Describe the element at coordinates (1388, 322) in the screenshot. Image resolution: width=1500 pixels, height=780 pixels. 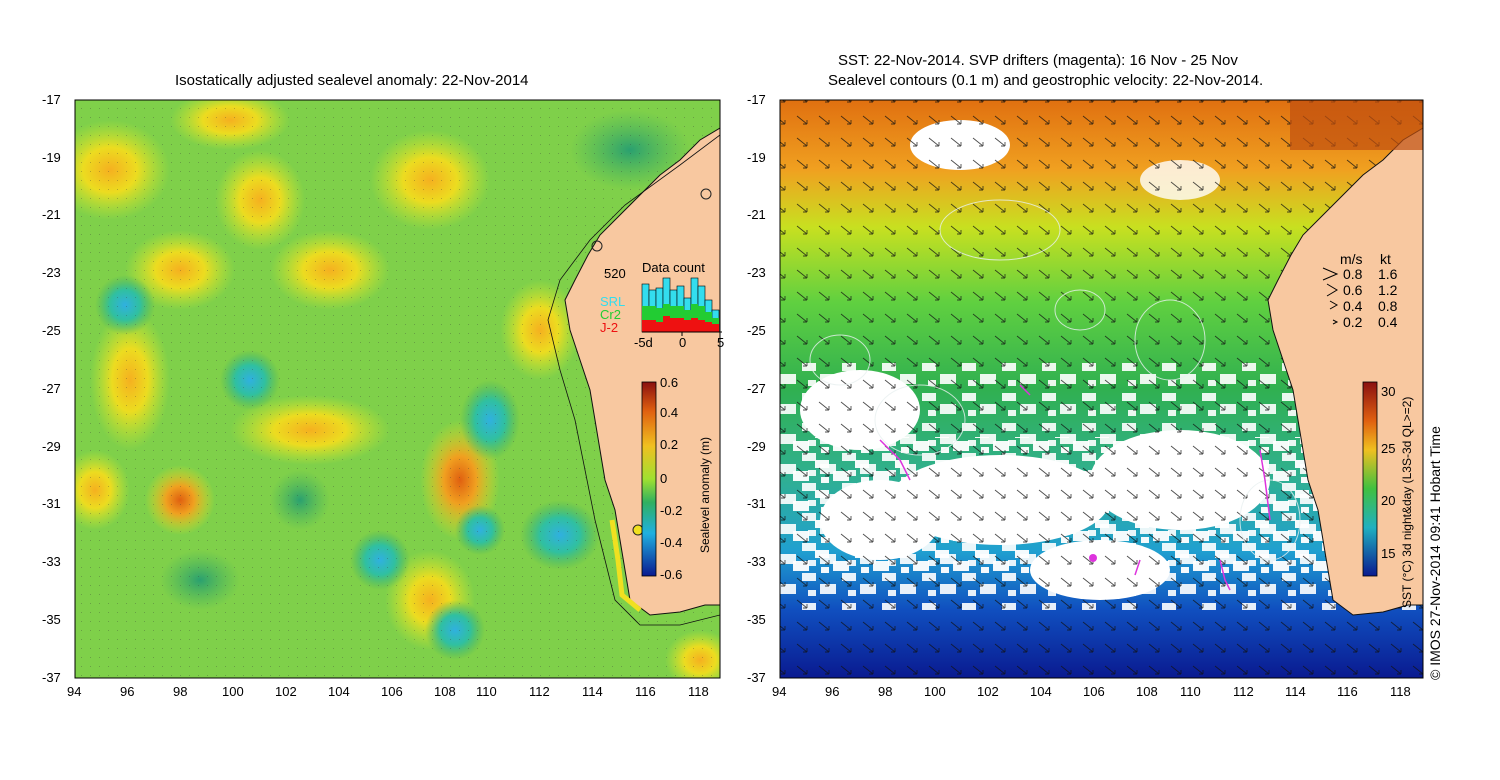
I see `velocity-legend-kt: 0.4` at that location.